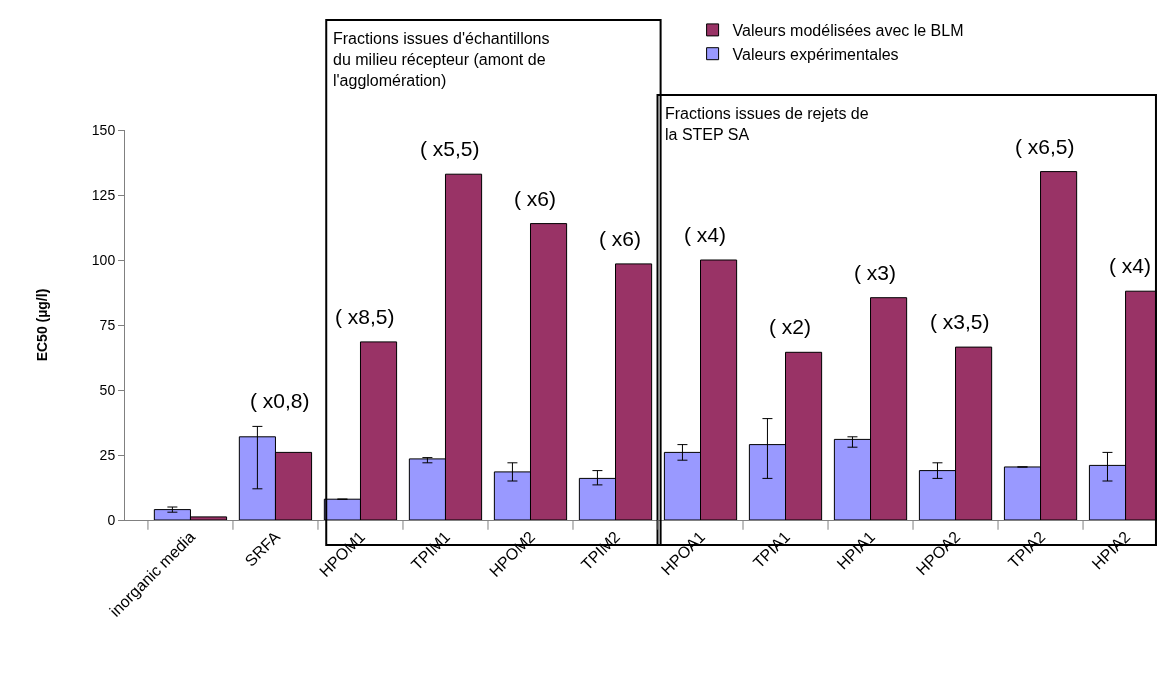 This screenshot has height=677, width=1175. I want to click on y-tick-label: 100, so click(103, 259).